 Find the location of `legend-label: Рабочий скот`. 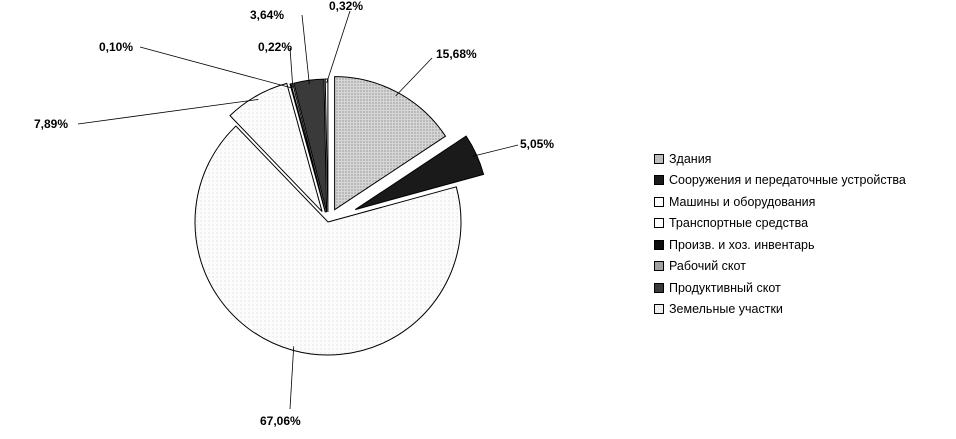

legend-label: Рабочий скот is located at coordinates (707, 266).